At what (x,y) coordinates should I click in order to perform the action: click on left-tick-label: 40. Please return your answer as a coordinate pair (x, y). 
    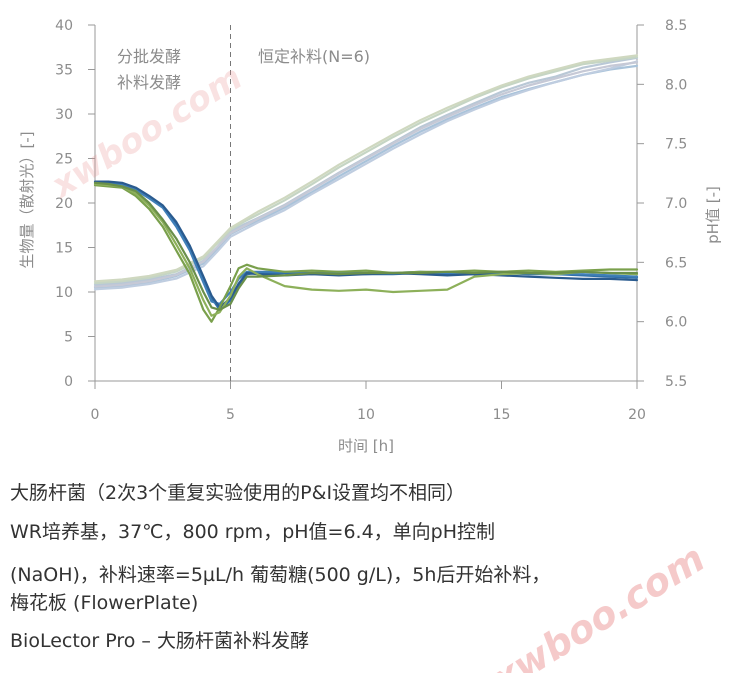
    Looking at the image, I should click on (64, 26).